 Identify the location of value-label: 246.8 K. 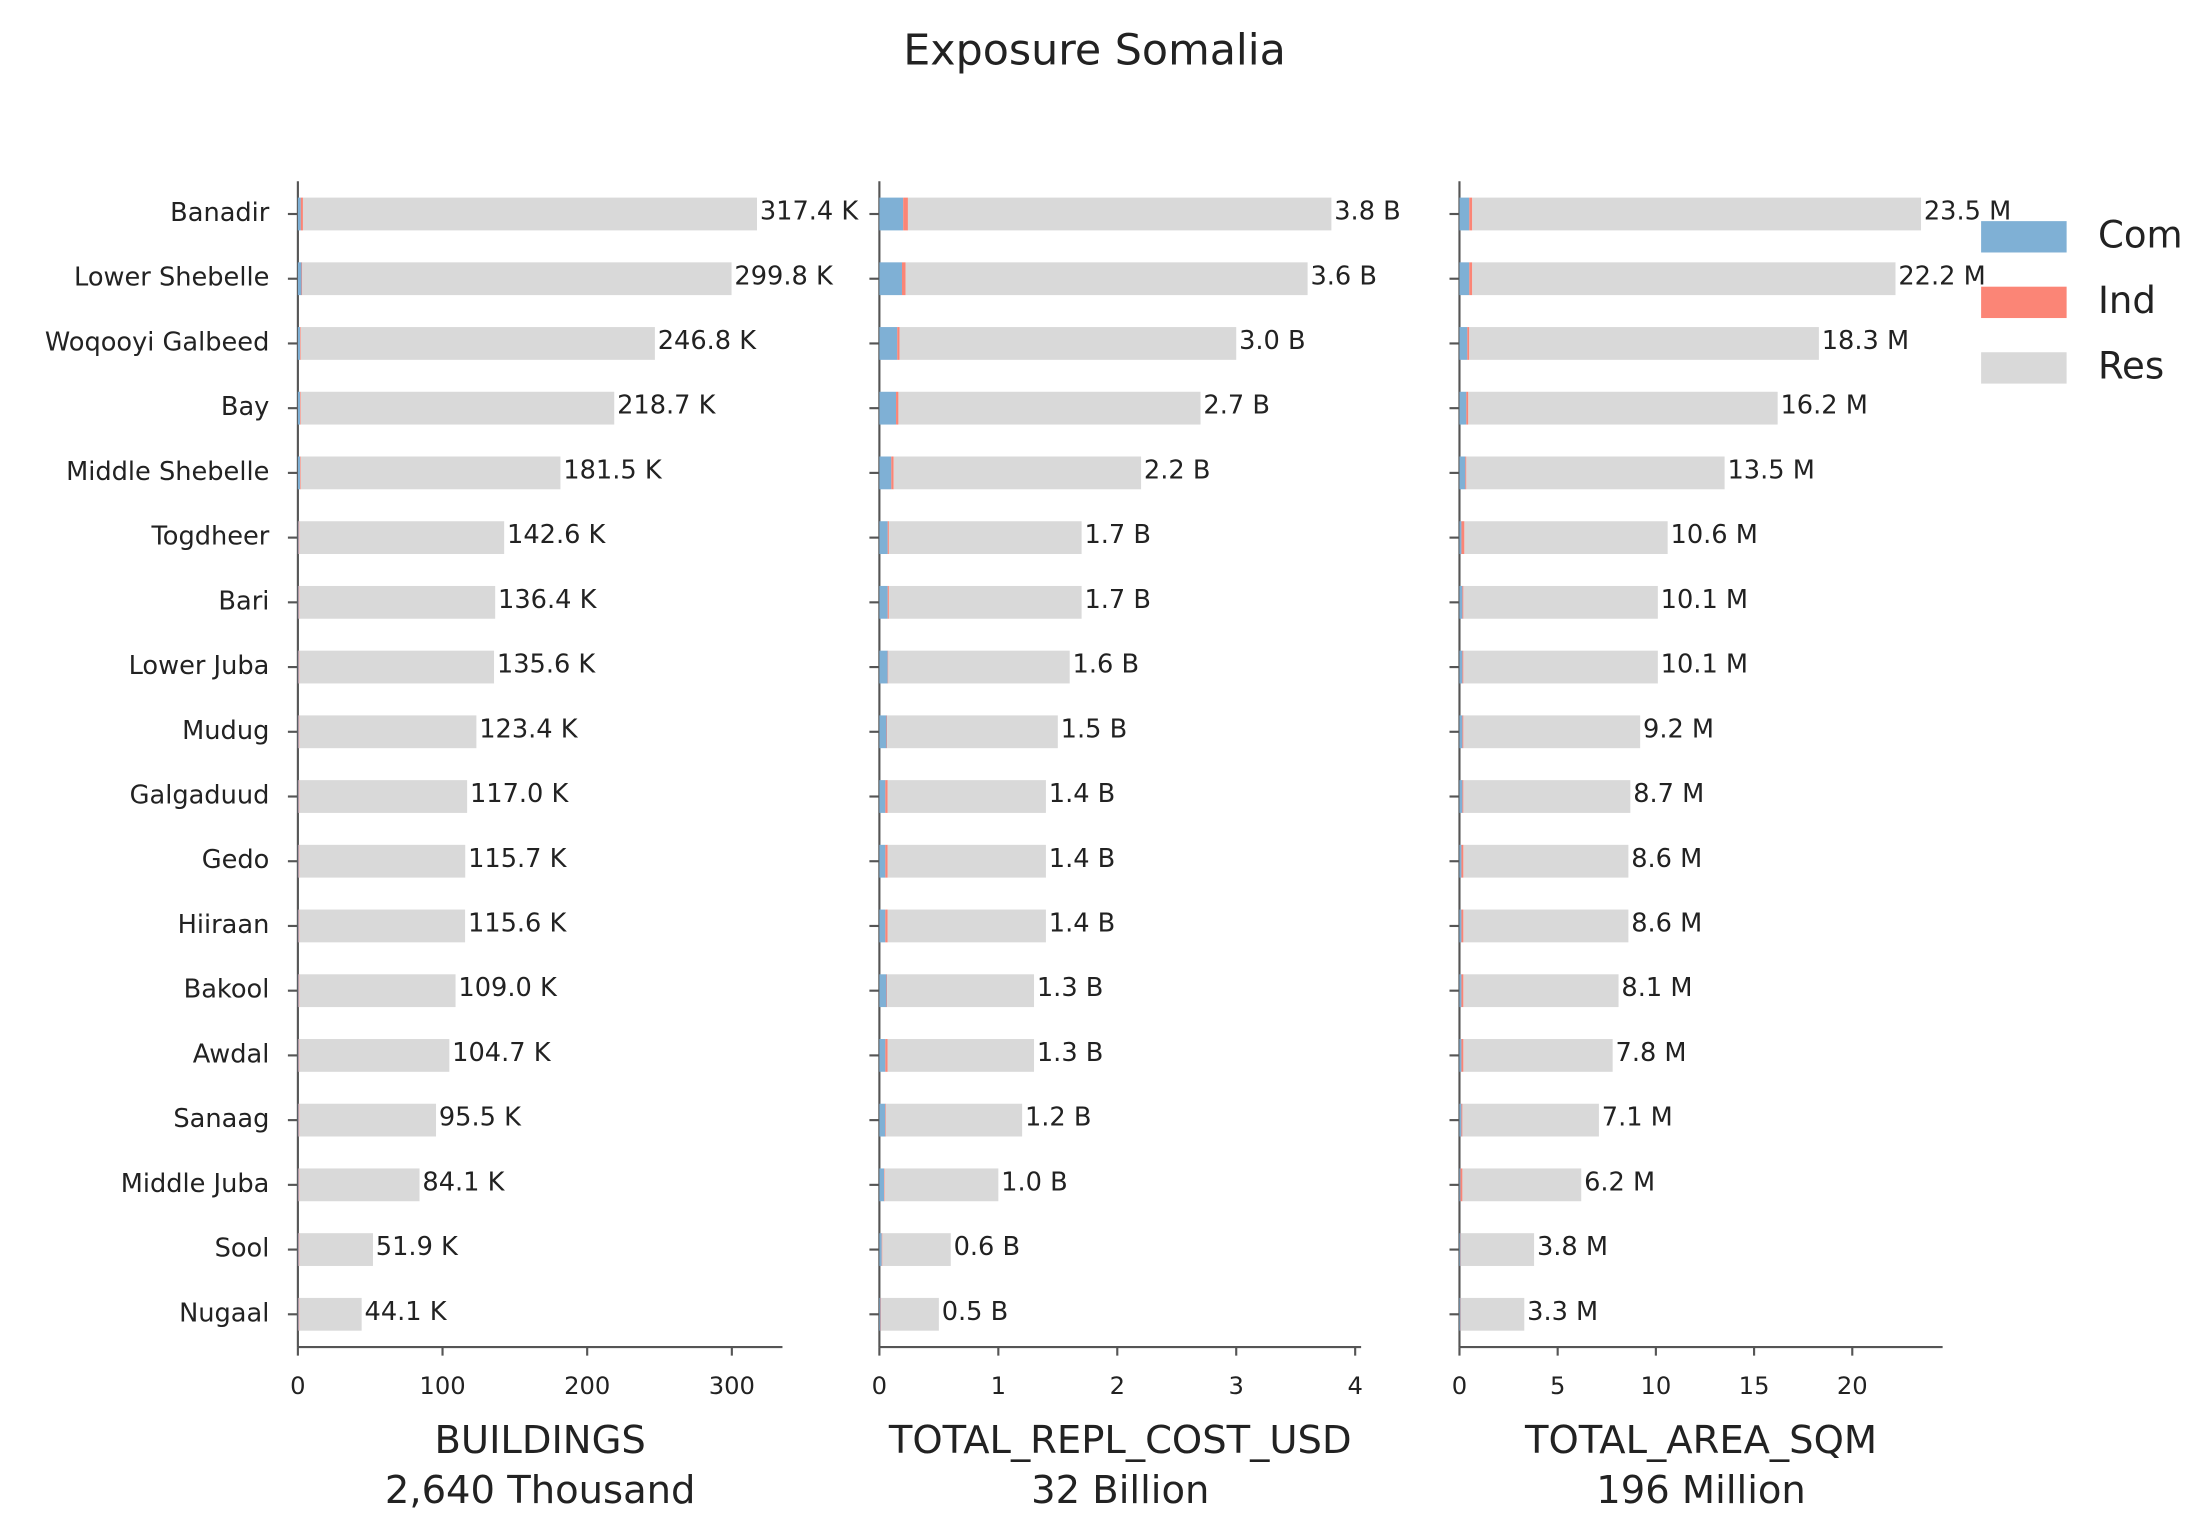
(708, 341).